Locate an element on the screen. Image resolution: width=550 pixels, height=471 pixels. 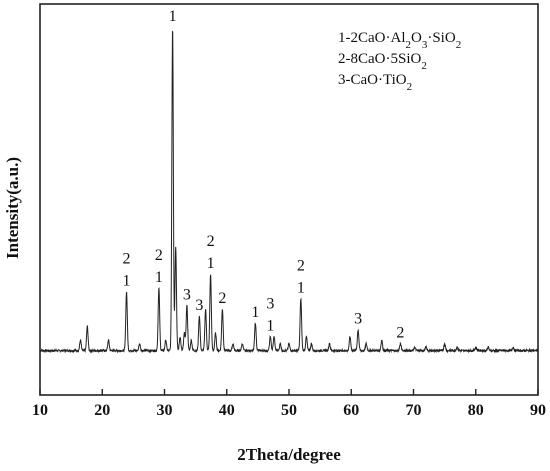
x-tick-label-60: 60 is located at coordinates (351, 410).